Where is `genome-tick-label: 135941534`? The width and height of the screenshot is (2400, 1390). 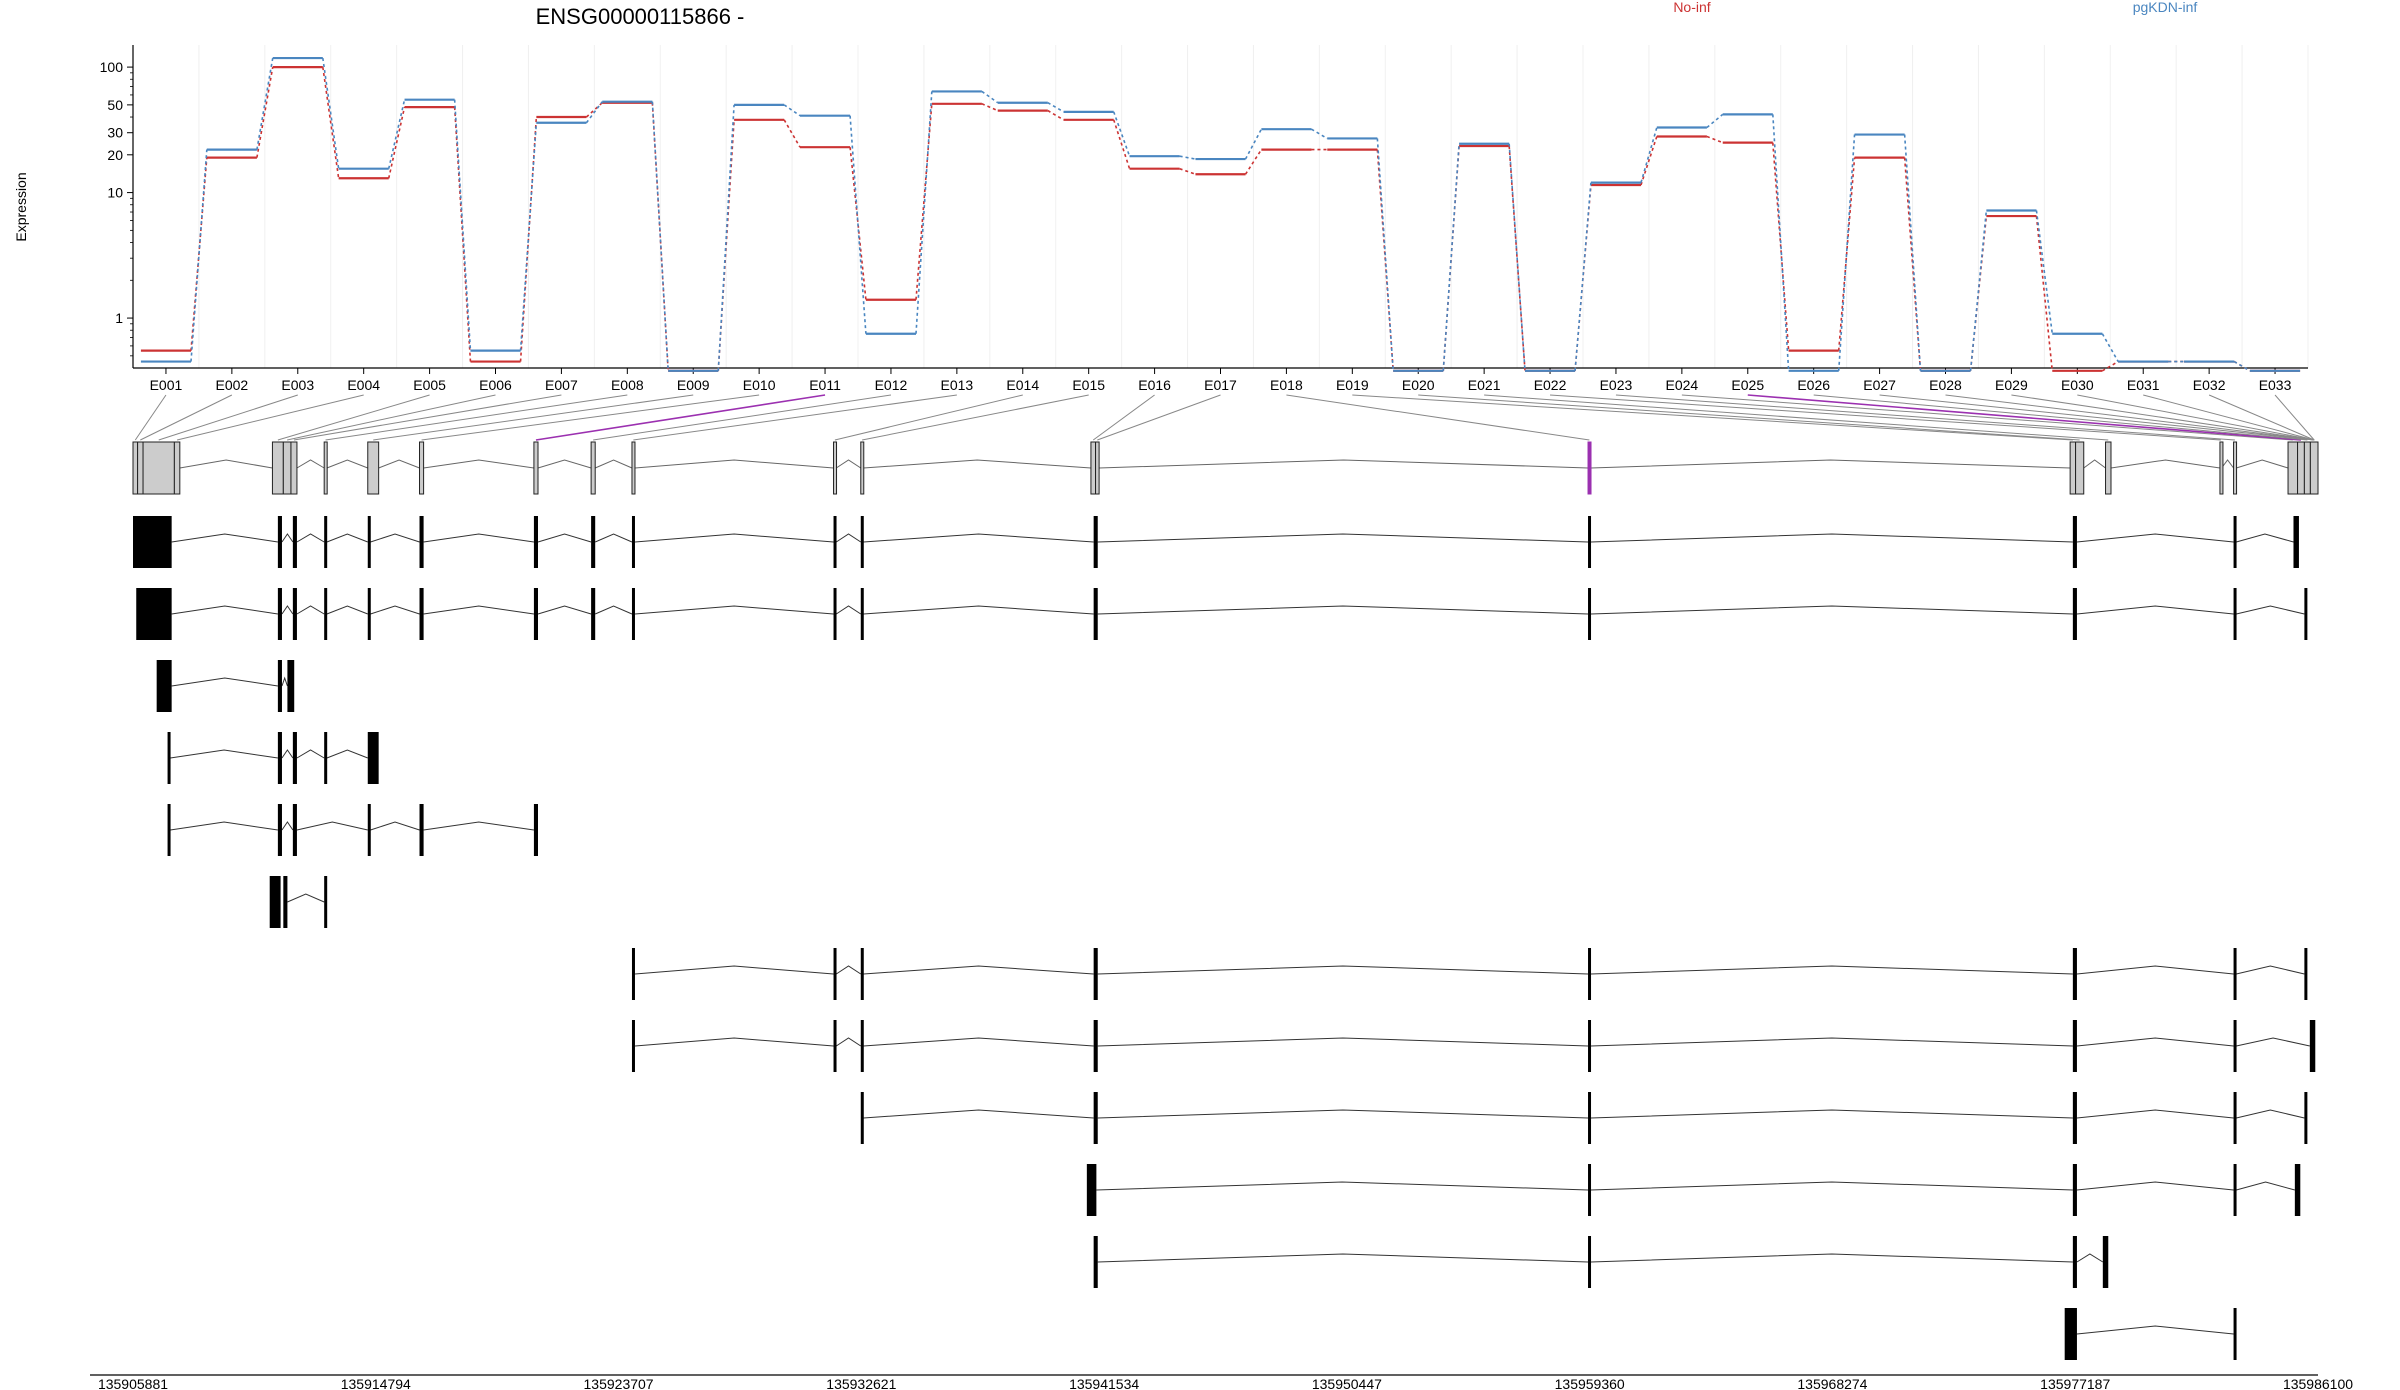 genome-tick-label: 135941534 is located at coordinates (1104, 1383).